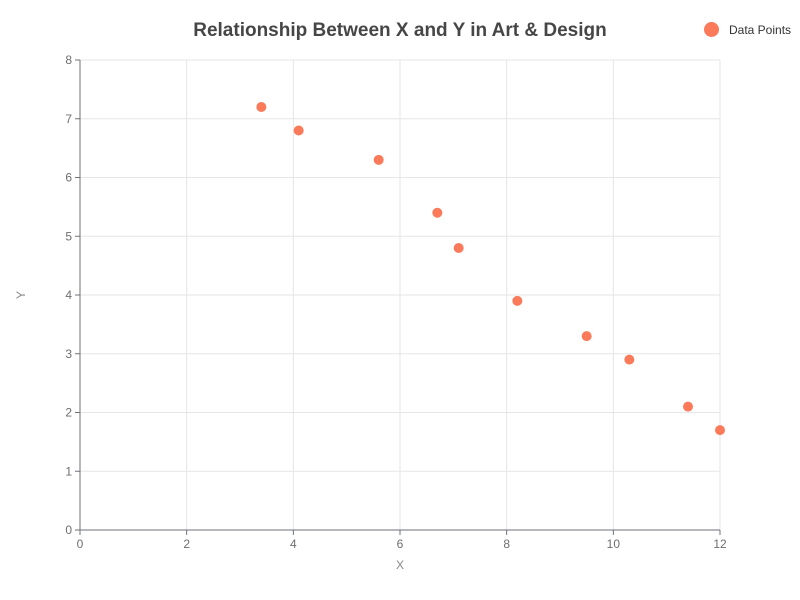 The height and width of the screenshot is (600, 800). What do you see at coordinates (68, 60) in the screenshot?
I see `y-tick-label: 8` at bounding box center [68, 60].